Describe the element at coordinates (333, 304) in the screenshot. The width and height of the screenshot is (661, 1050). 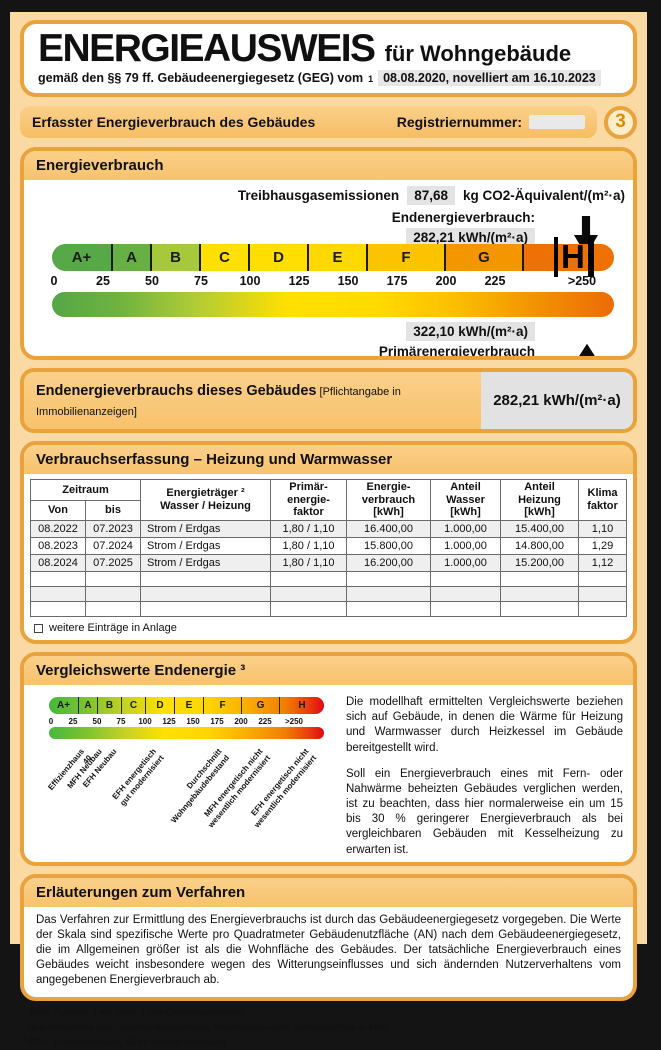
I see `primary-energy-gradient-bar` at that location.